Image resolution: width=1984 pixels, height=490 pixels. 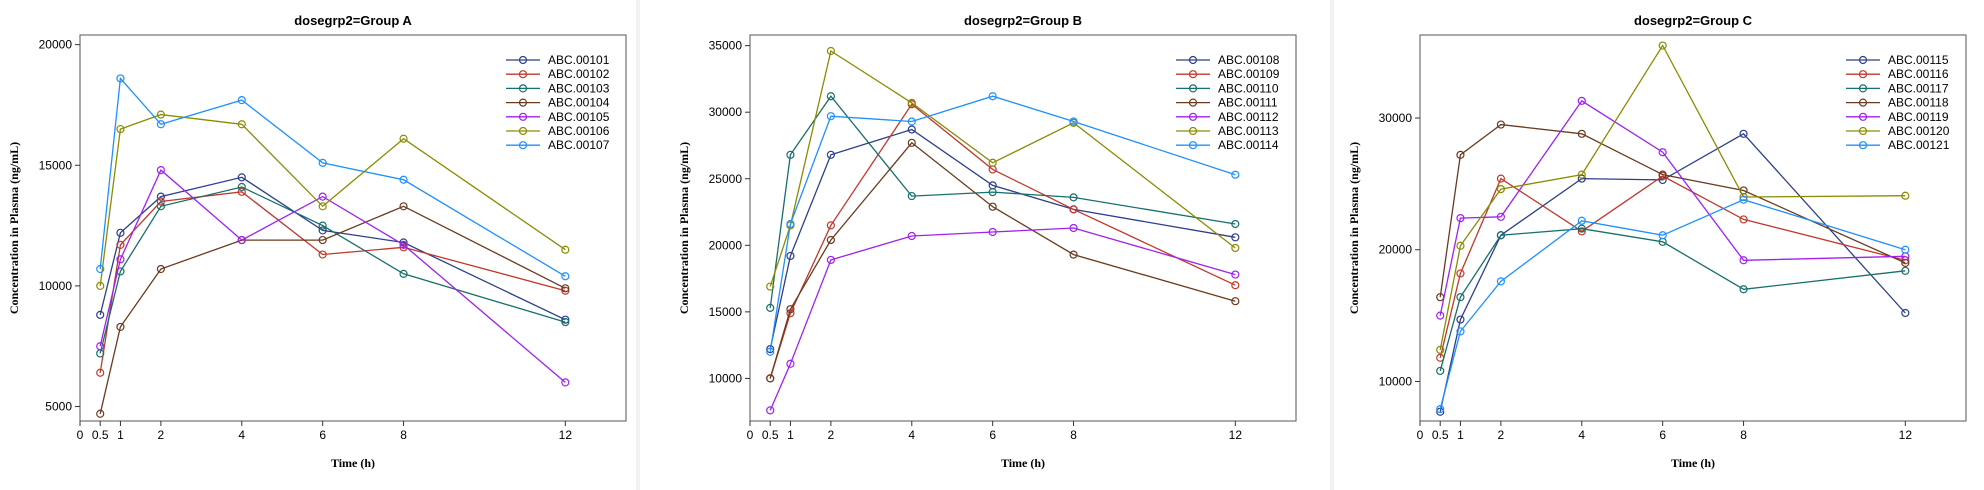 I want to click on series-ABC.00112, so click(x=1003, y=319).